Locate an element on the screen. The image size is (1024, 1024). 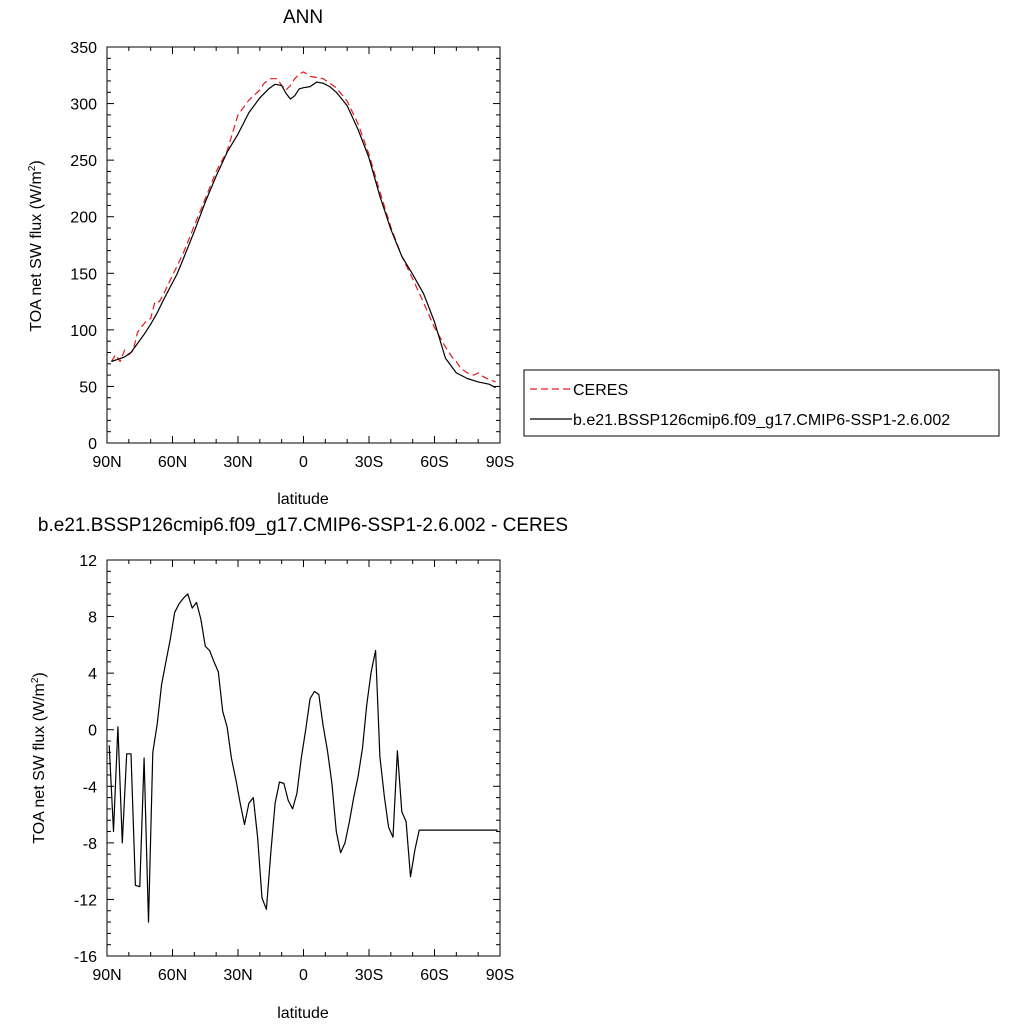
legend-box is located at coordinates (761, 403).